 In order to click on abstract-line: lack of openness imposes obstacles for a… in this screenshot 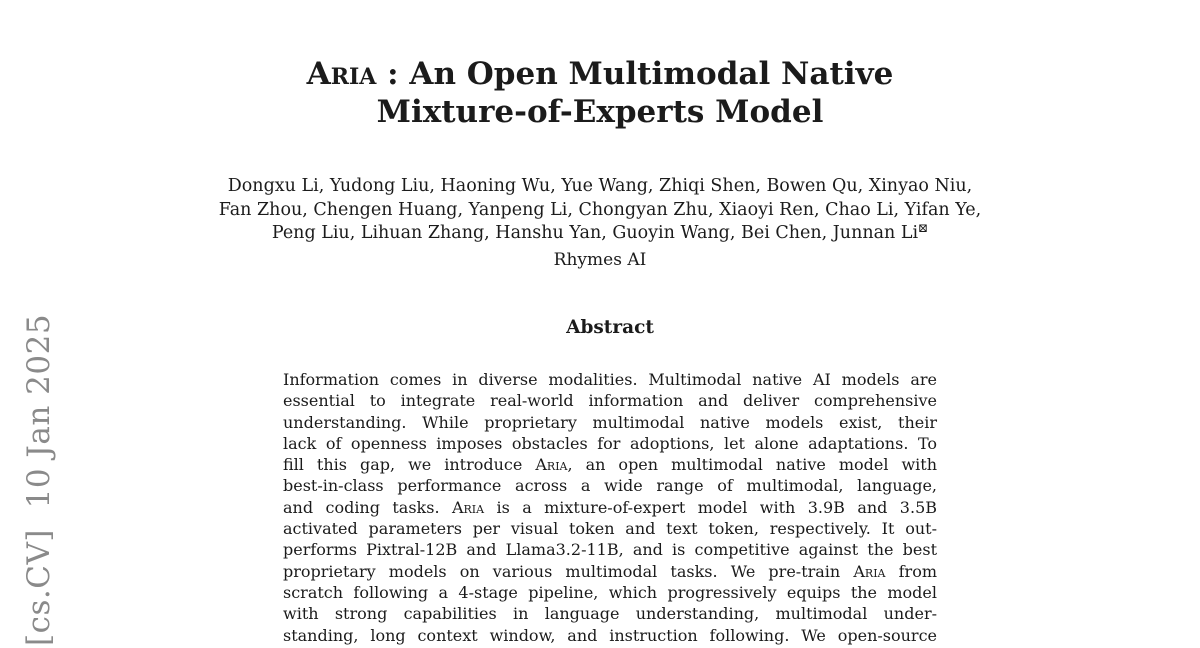, I will do `click(610, 443)`.